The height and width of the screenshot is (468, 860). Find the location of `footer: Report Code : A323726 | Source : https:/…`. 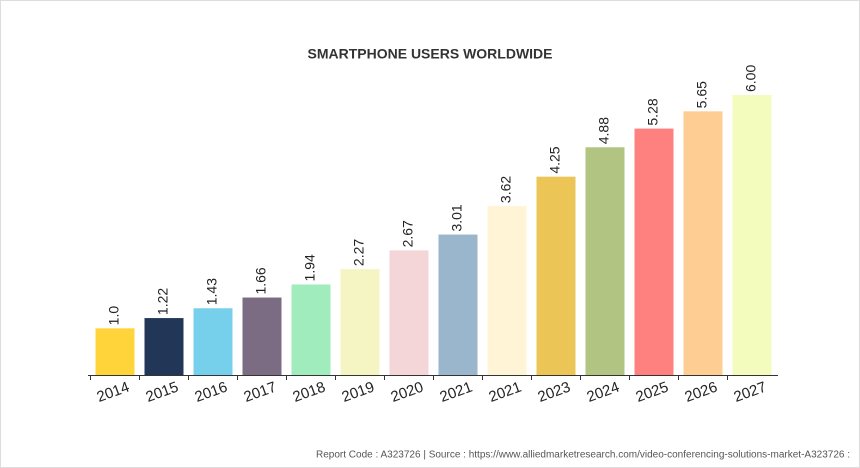

footer: Report Code : A323726 | Source : https:/… is located at coordinates (583, 455).